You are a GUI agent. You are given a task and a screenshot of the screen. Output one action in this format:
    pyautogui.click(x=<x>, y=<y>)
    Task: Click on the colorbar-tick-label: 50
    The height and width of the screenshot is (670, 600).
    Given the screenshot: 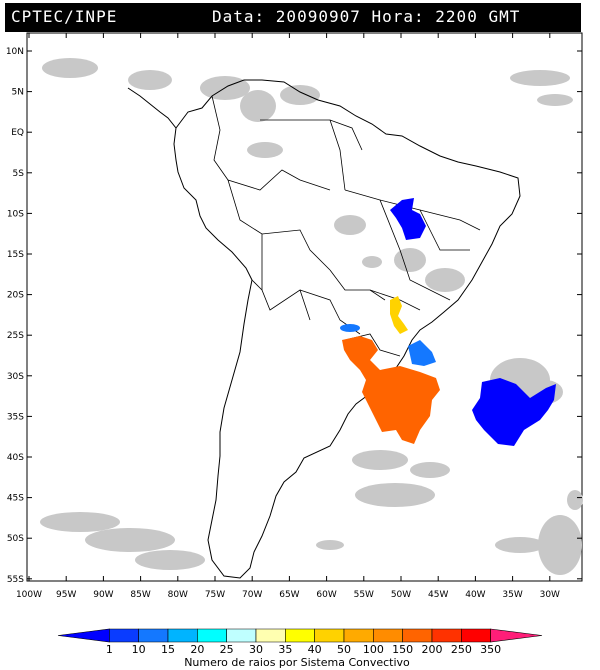 What is the action you would take?
    pyautogui.click(x=344, y=649)
    